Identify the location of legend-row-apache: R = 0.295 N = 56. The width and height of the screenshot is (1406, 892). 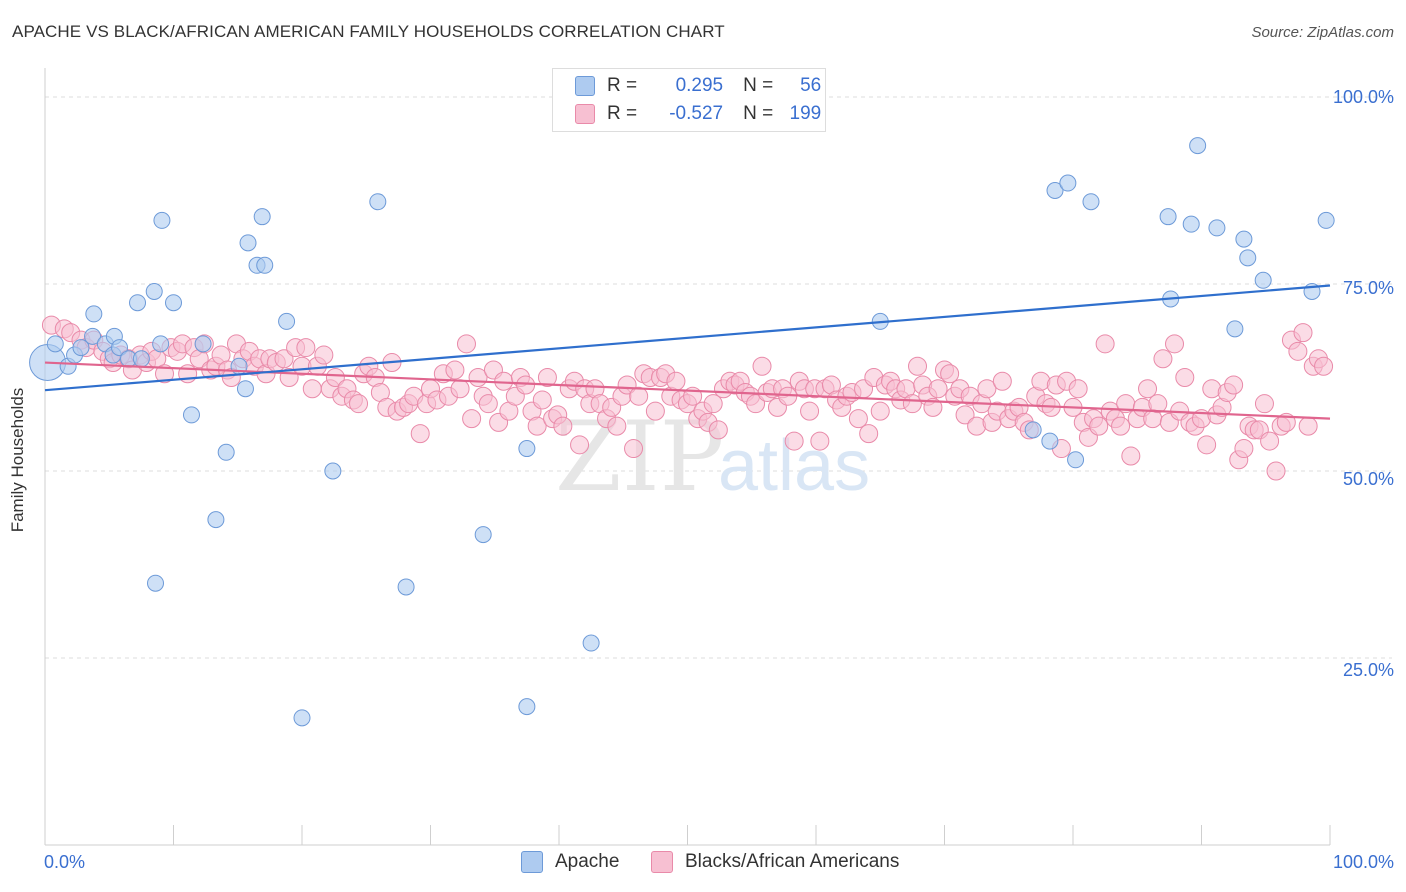
(698, 86).